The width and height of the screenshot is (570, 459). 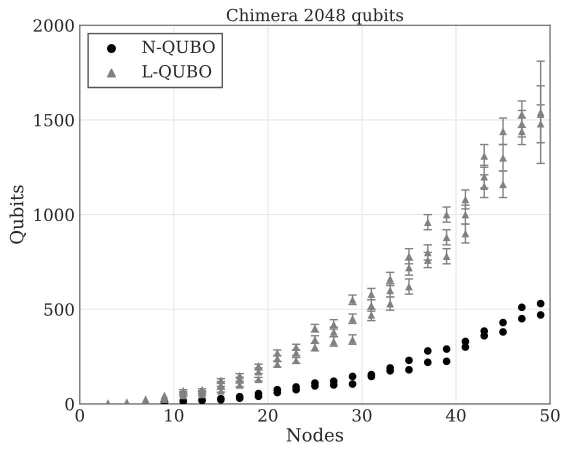 I want to click on y-tick-label: 0, so click(x=69, y=404).